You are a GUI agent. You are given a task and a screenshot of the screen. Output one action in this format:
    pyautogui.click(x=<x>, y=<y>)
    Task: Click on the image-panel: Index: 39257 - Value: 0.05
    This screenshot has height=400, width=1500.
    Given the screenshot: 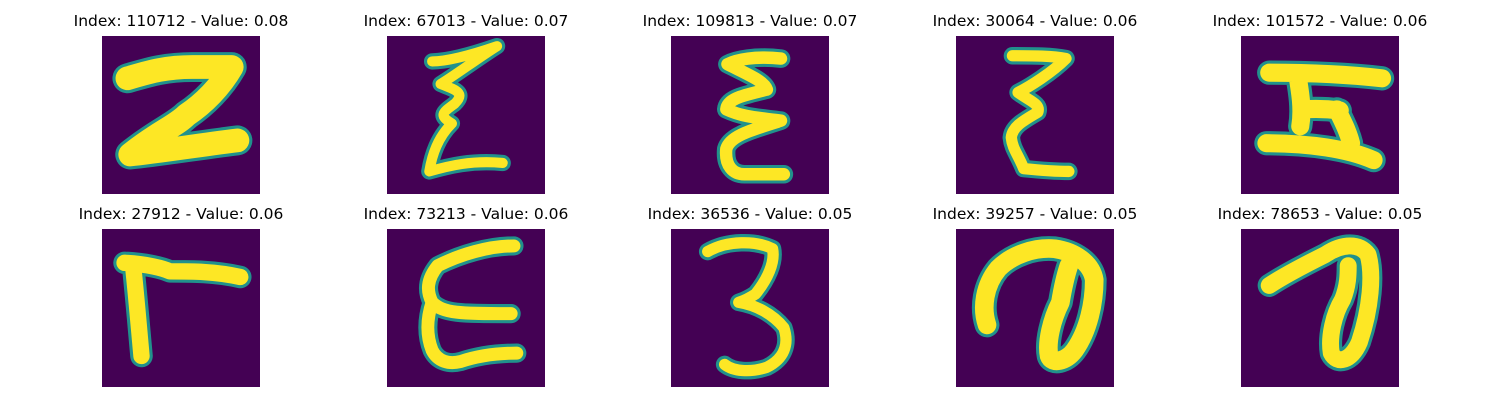 What is the action you would take?
    pyautogui.click(x=1035, y=299)
    